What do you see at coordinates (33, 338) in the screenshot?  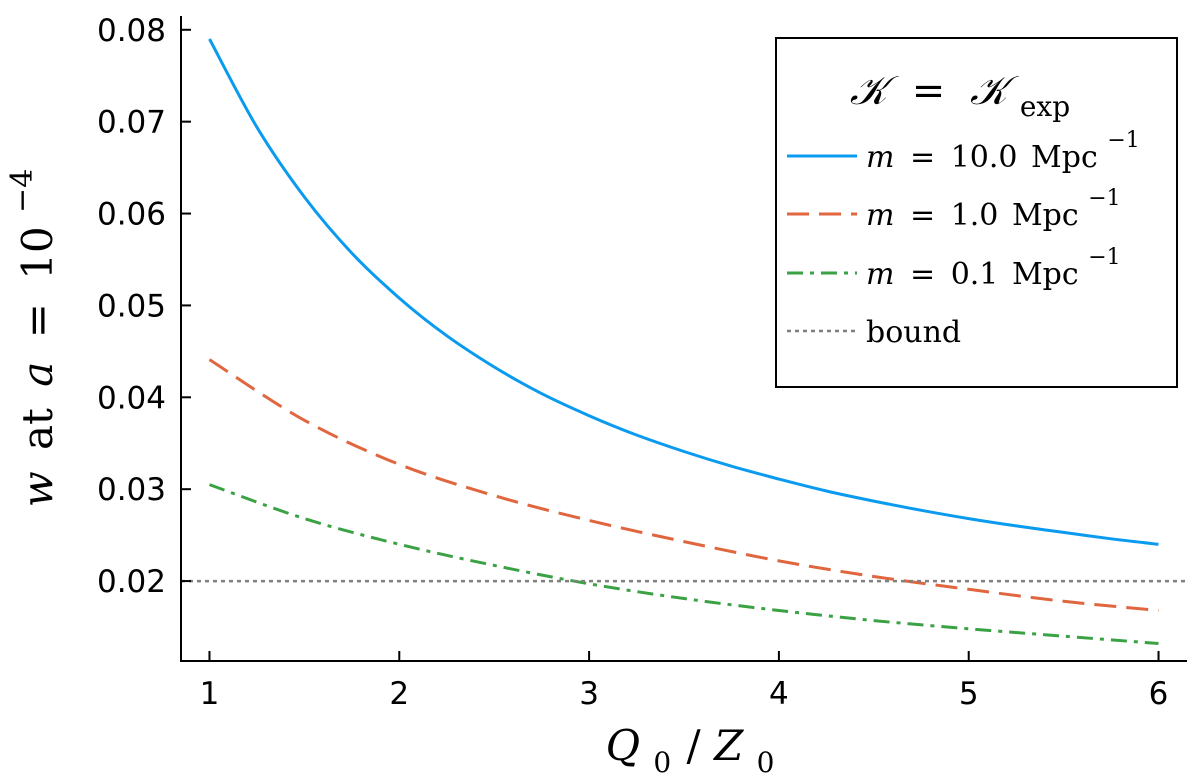 I see `y-axis-label: w at a = 10 −4` at bounding box center [33, 338].